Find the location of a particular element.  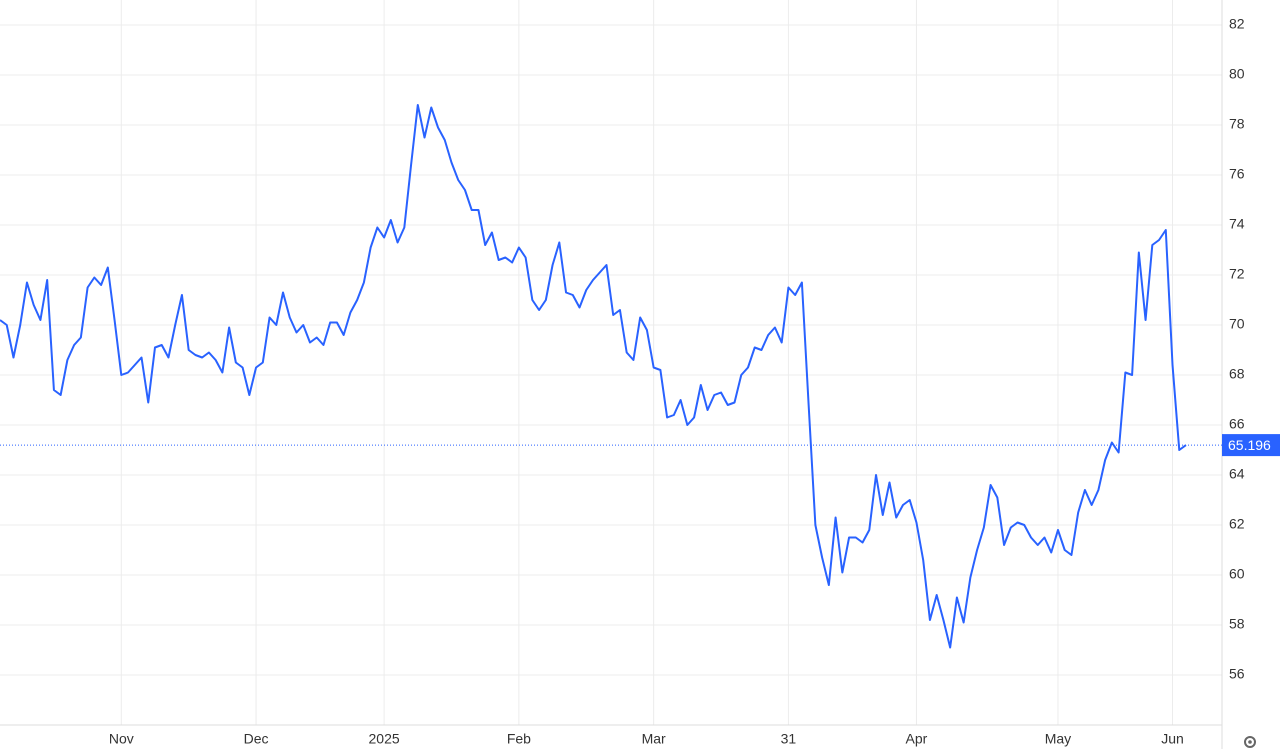

x-tick-label: 2025 is located at coordinates (384, 739).